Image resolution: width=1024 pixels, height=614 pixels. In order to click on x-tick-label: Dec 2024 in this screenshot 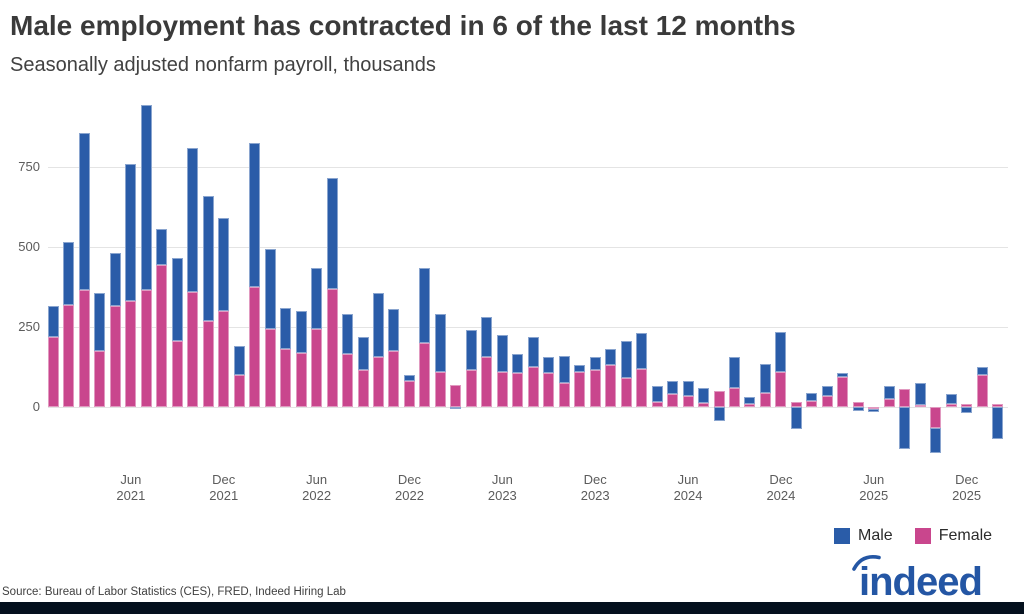, I will do `click(781, 487)`.